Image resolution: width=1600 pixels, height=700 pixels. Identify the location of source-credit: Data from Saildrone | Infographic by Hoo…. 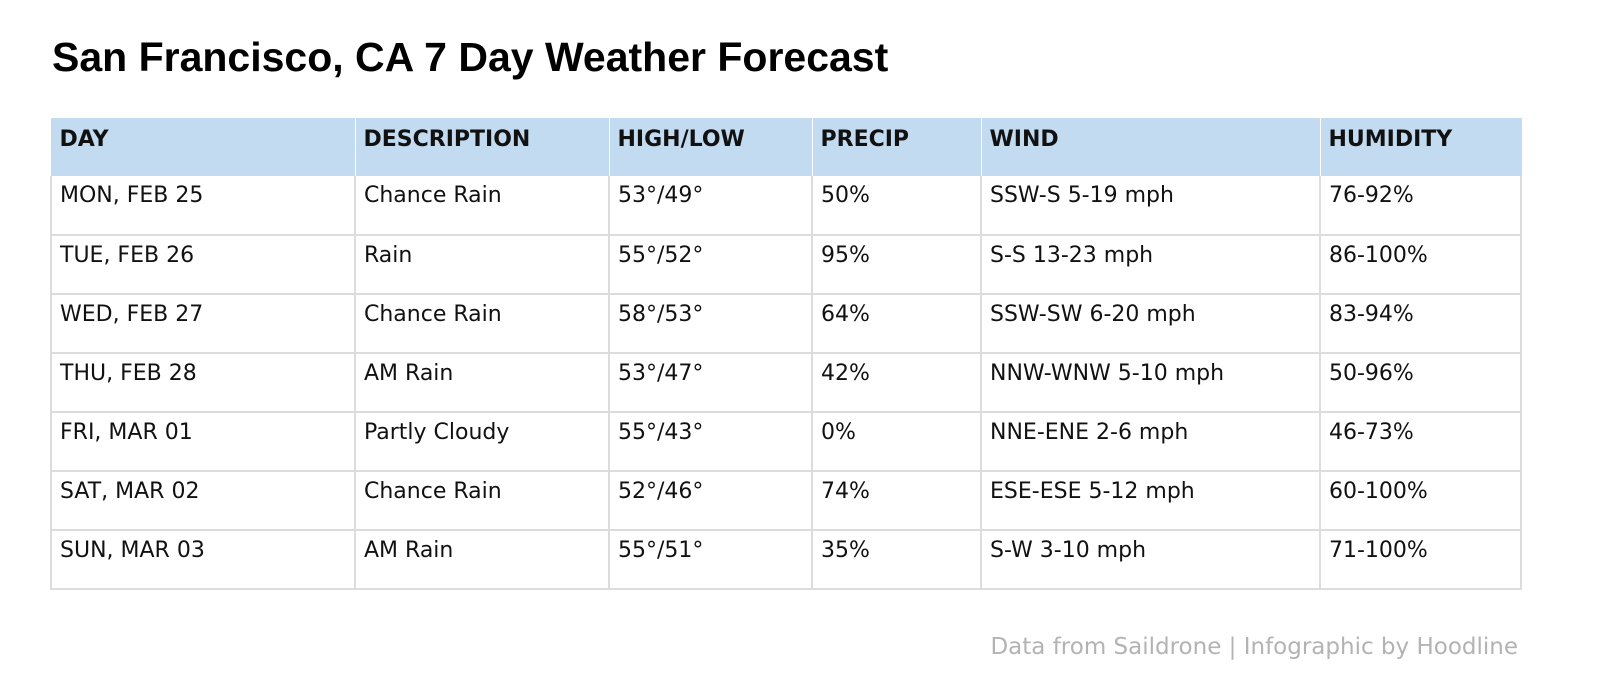
(1254, 647).